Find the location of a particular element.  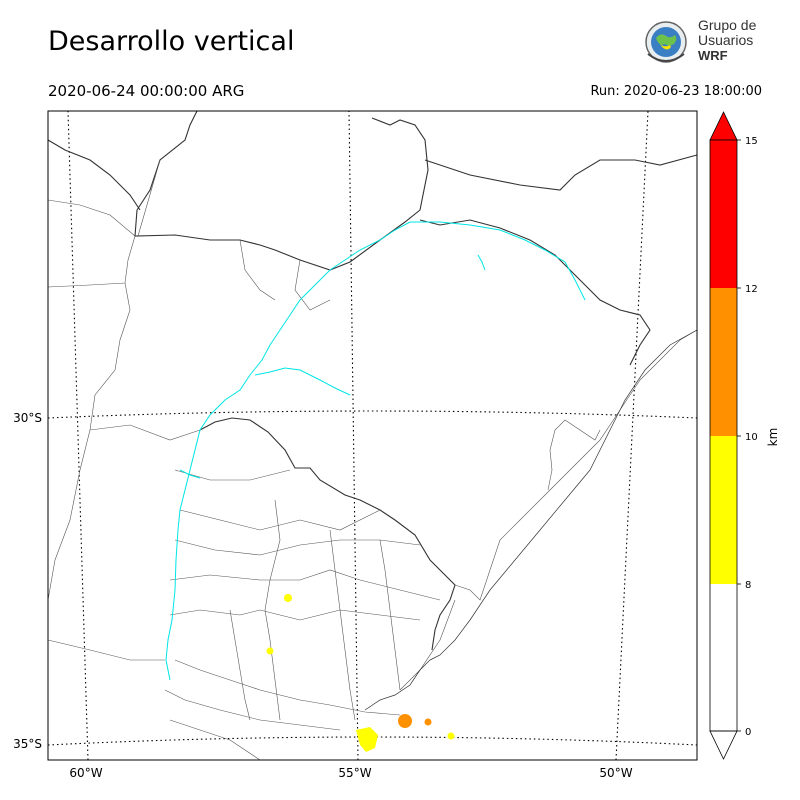

colorbar-outline is located at coordinates (723, 435).